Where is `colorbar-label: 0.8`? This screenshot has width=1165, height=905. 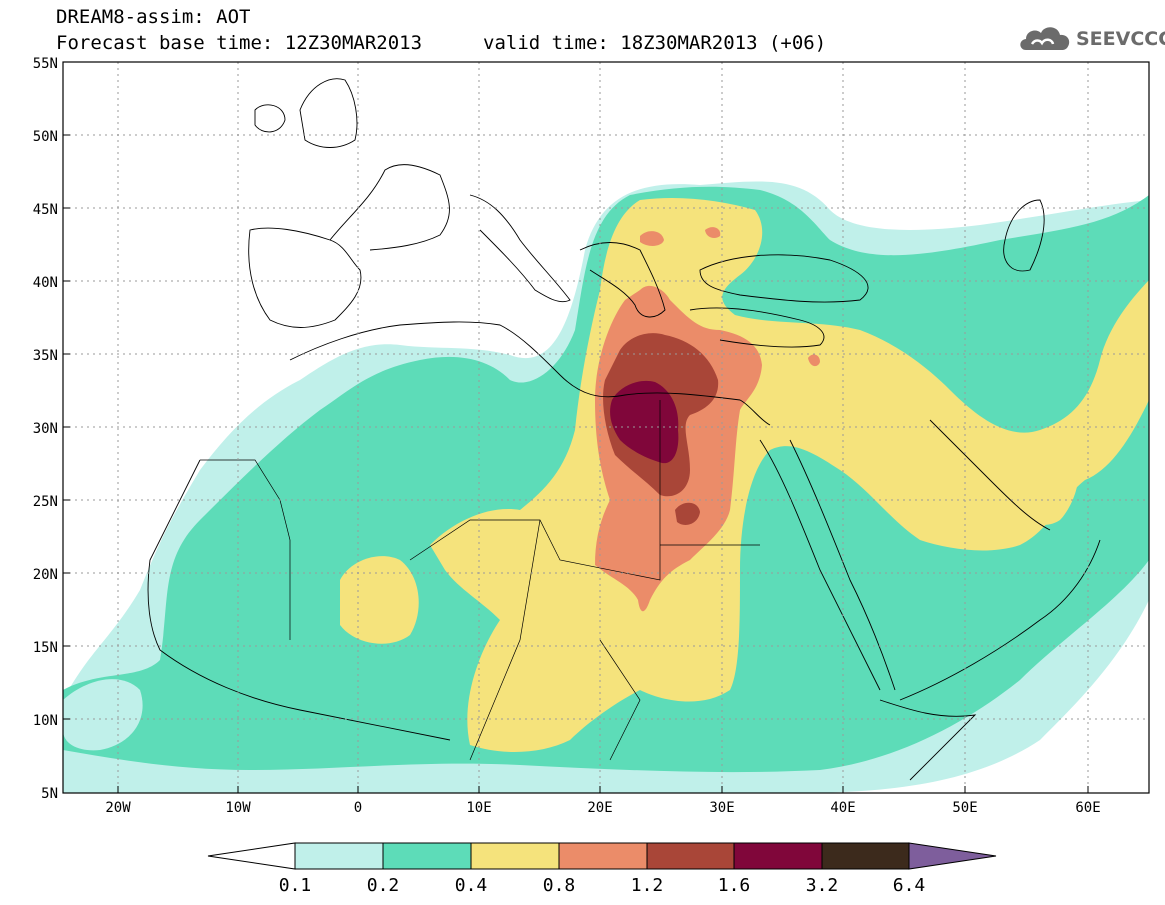
colorbar-label: 0.8 is located at coordinates (559, 885).